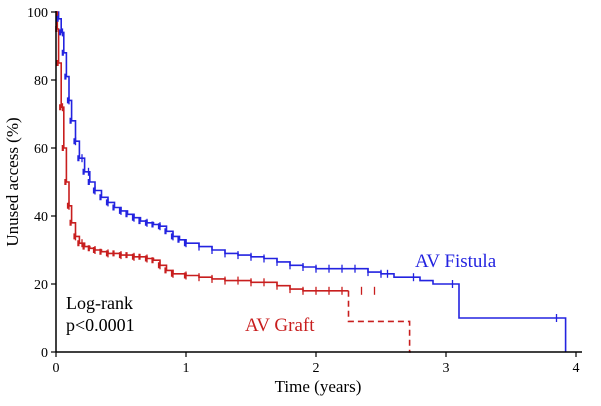 The image size is (601, 406). Describe the element at coordinates (280, 325) in the screenshot. I see `series-label-av-graft: AV Graft` at that location.